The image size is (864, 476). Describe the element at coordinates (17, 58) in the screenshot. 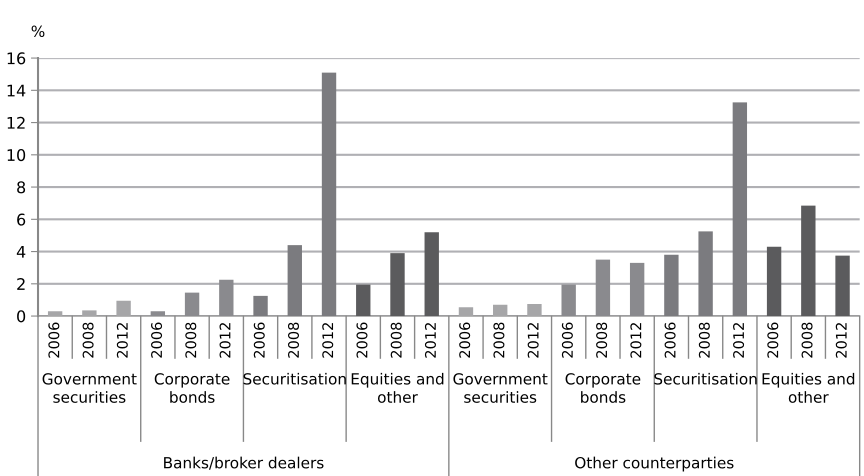

I see `y-tick-label: 16` at that location.